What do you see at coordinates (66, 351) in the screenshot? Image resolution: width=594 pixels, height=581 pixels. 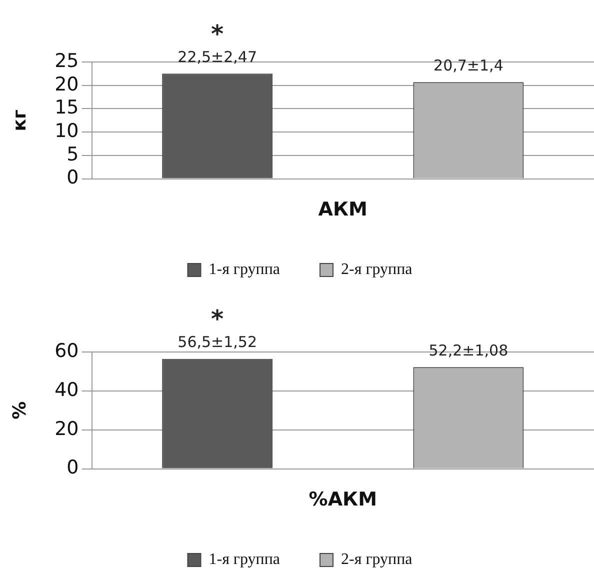 I see `y-tick-label: 60` at bounding box center [66, 351].